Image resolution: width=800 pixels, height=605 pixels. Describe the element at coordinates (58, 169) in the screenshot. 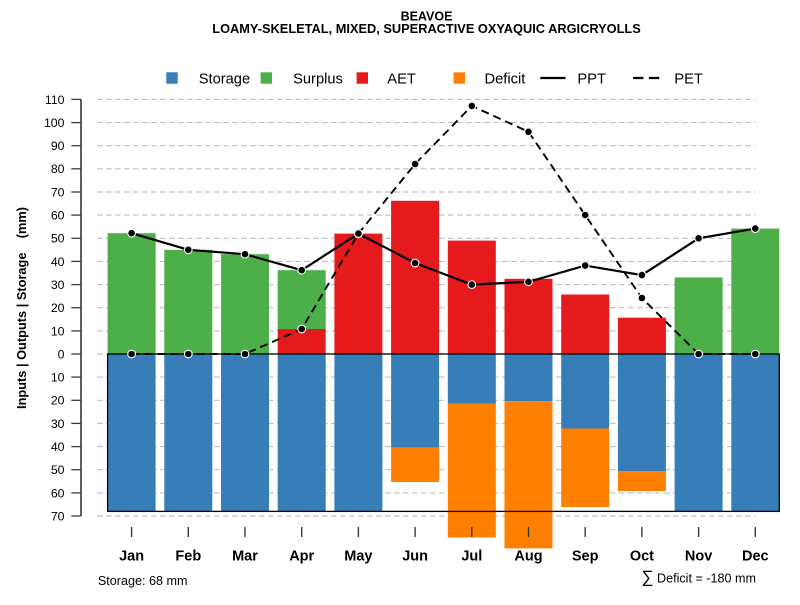

I see `svg-text: 80` at that location.